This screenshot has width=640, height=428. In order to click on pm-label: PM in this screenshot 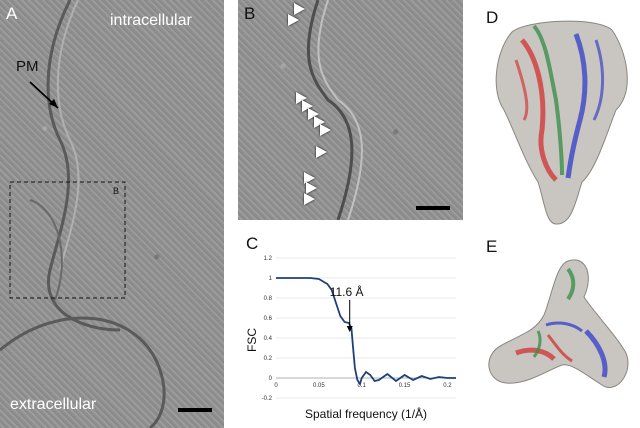, I will do `click(27, 66)`.